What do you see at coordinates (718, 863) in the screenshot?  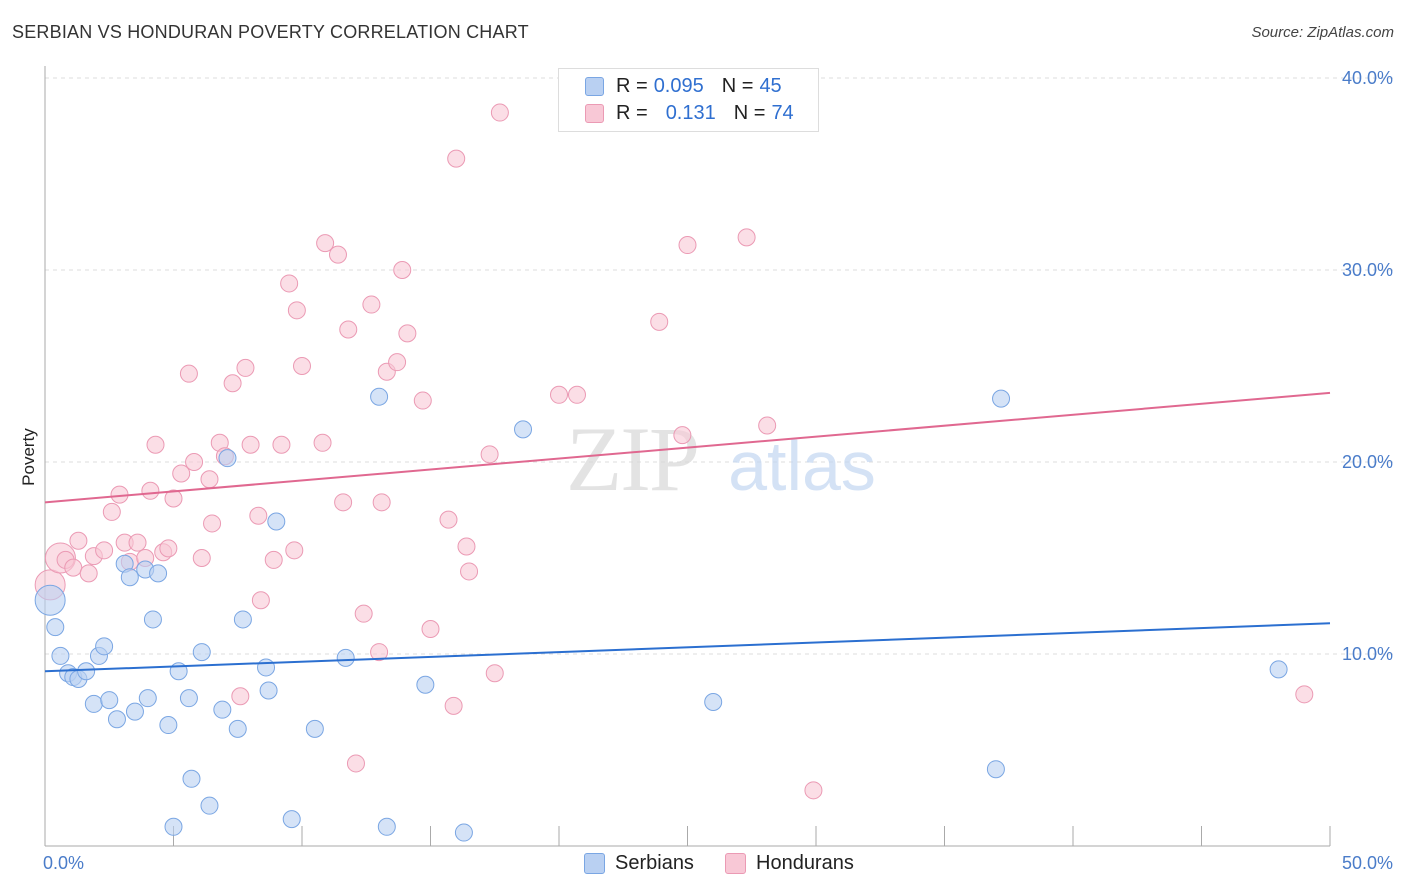 I see `x-tick-labels: 0.0% 50.0%` at bounding box center [718, 863].